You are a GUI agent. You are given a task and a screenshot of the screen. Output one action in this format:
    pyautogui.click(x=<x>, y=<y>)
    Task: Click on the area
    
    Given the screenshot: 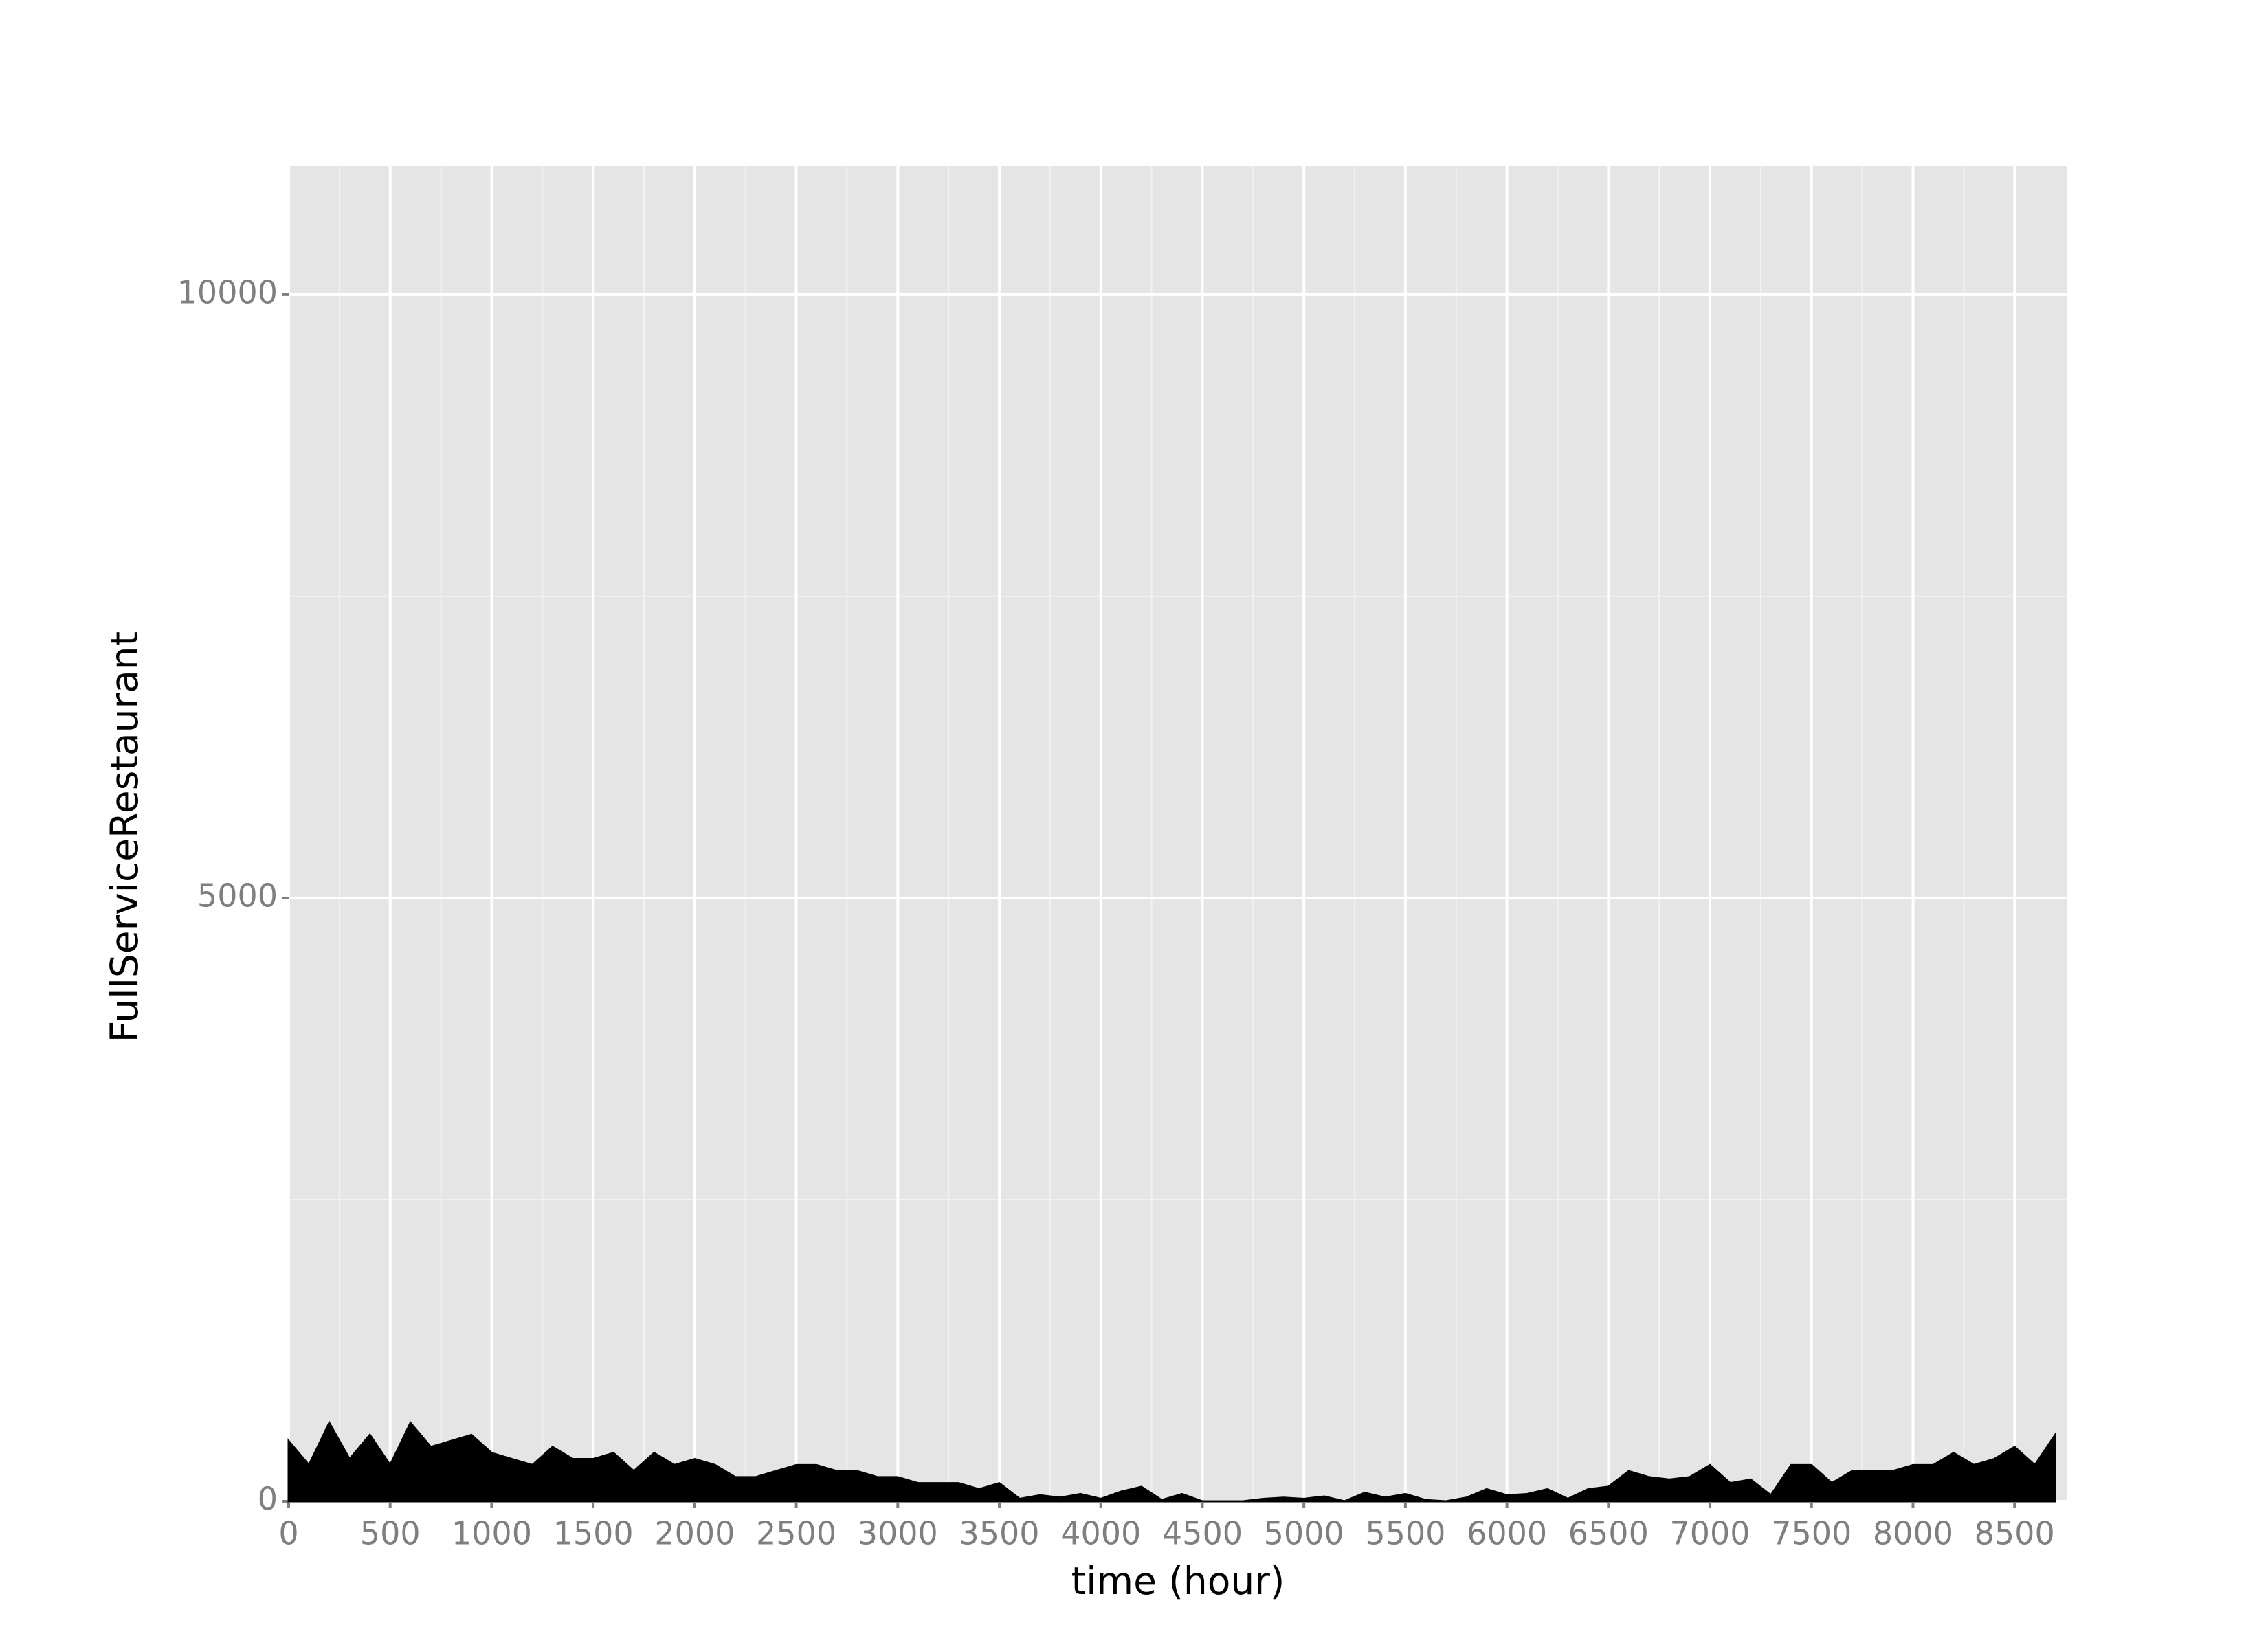 What is the action you would take?
    pyautogui.click(x=1172, y=1461)
    